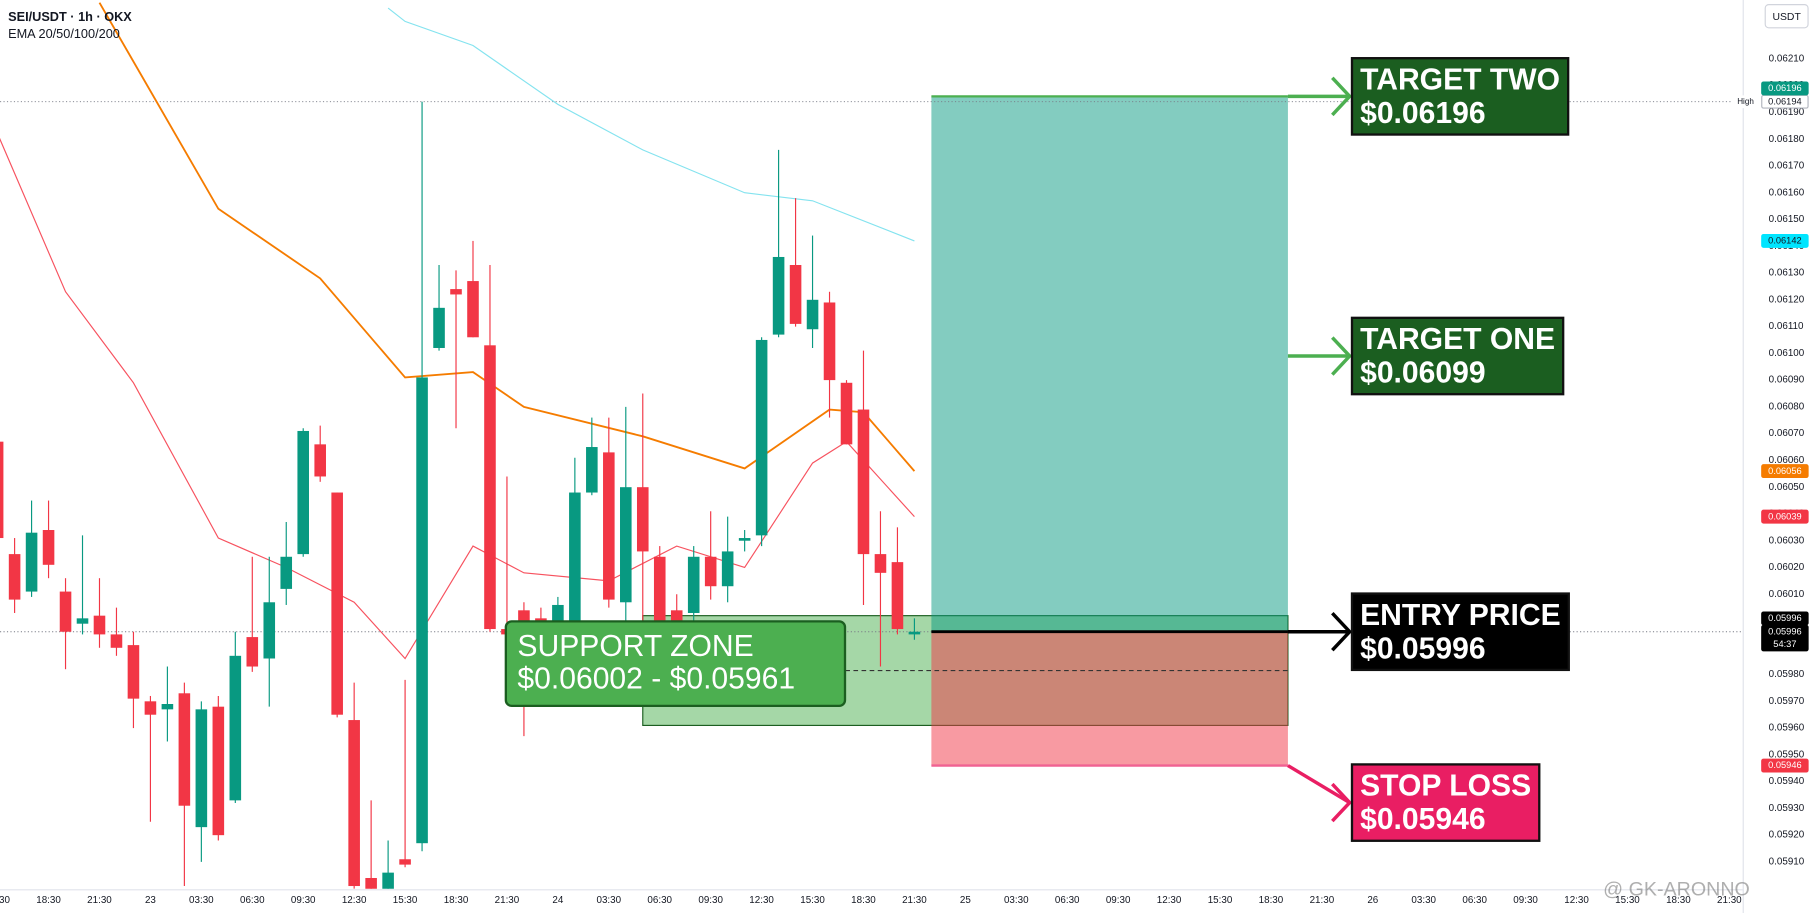  Describe the element at coordinates (1787, 781) in the screenshot. I see `y-tick-label: 0.05940` at that location.